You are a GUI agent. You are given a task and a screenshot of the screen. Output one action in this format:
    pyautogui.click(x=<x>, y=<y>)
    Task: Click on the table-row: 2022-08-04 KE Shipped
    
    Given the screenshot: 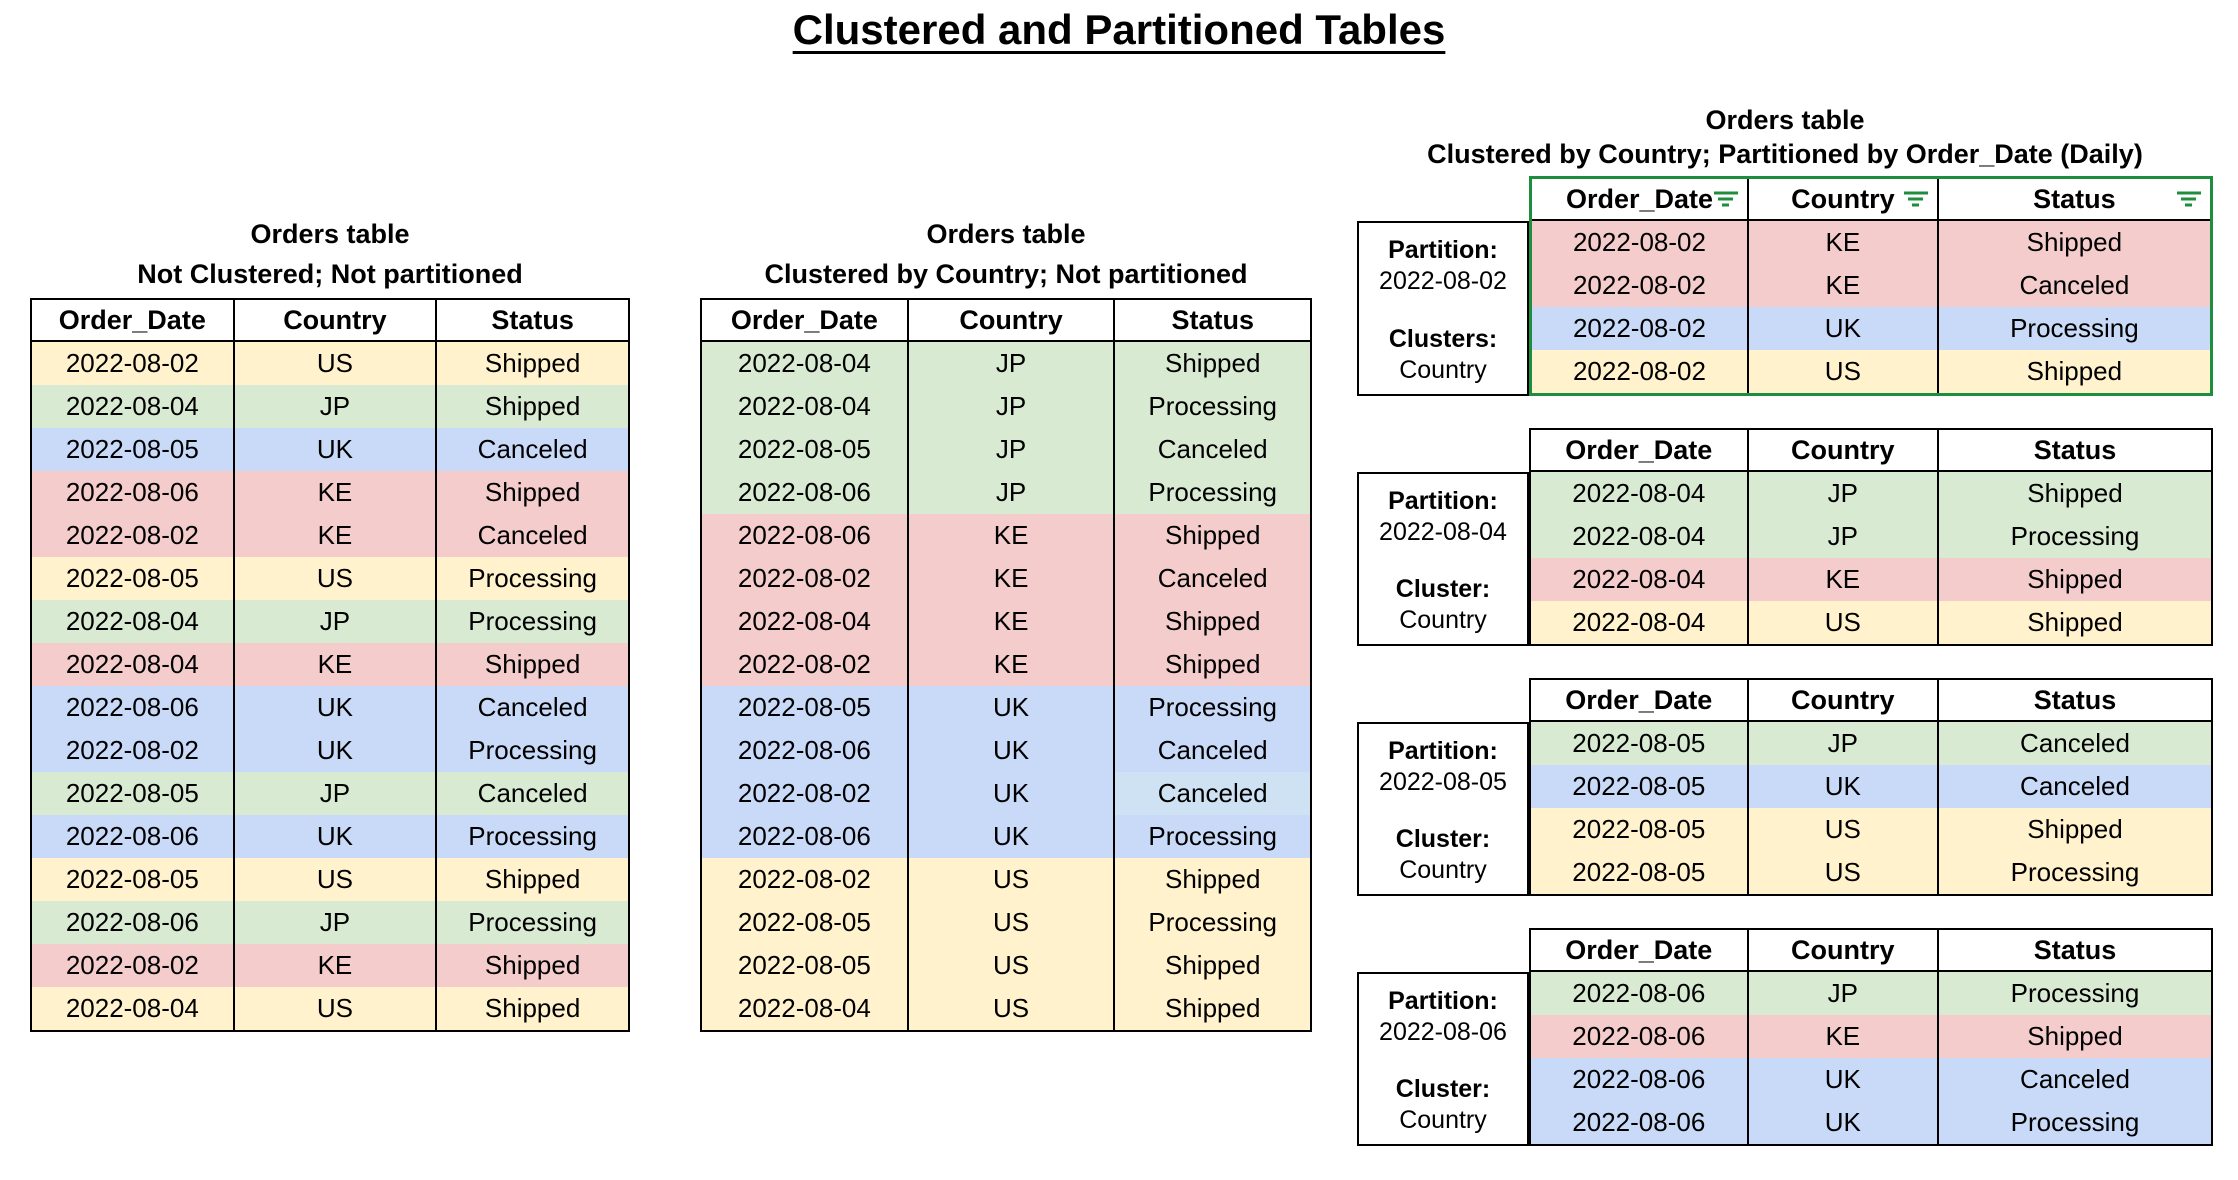 What is the action you would take?
    pyautogui.click(x=1871, y=579)
    